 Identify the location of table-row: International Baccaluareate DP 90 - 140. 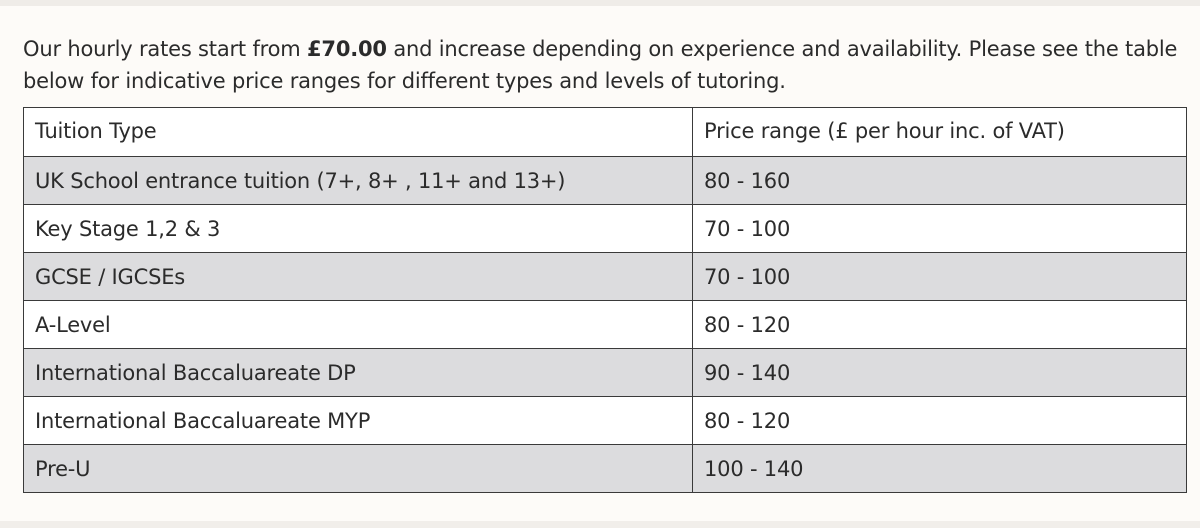
(605, 372).